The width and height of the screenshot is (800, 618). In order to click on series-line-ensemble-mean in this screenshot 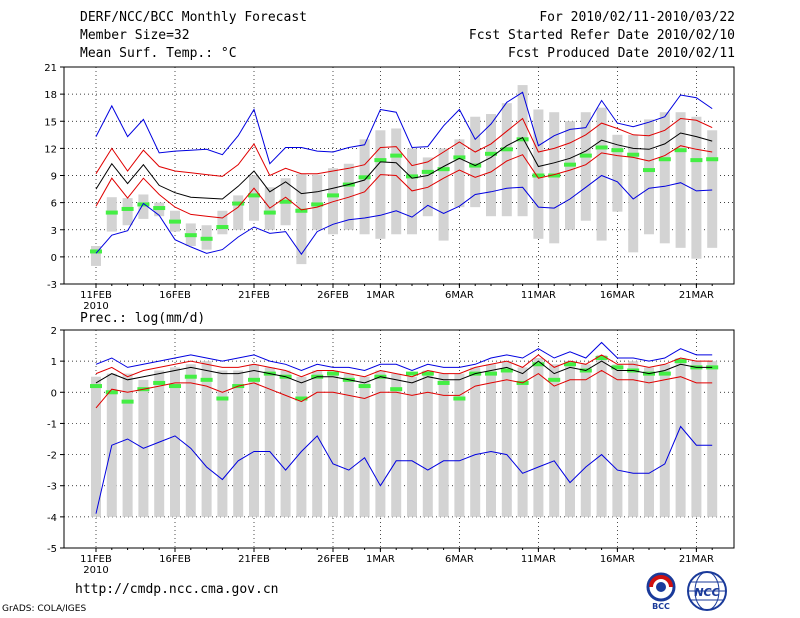, I will do `click(404, 372)`.